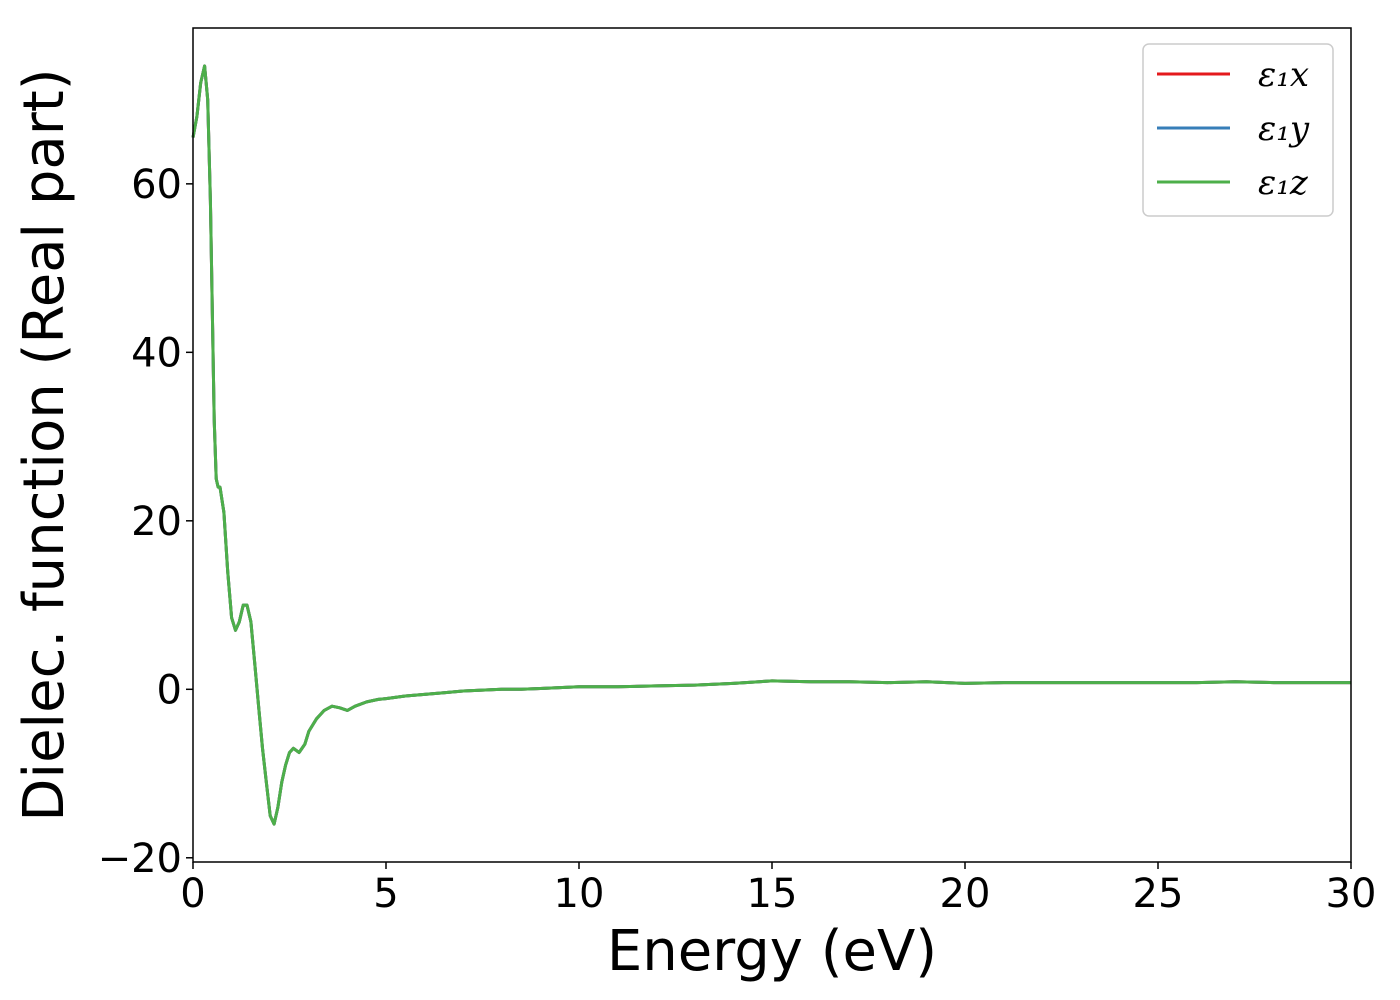 This screenshot has height=1000, width=1400. Describe the element at coordinates (1284, 129) in the screenshot. I see `legend-label: ε₁y` at that location.